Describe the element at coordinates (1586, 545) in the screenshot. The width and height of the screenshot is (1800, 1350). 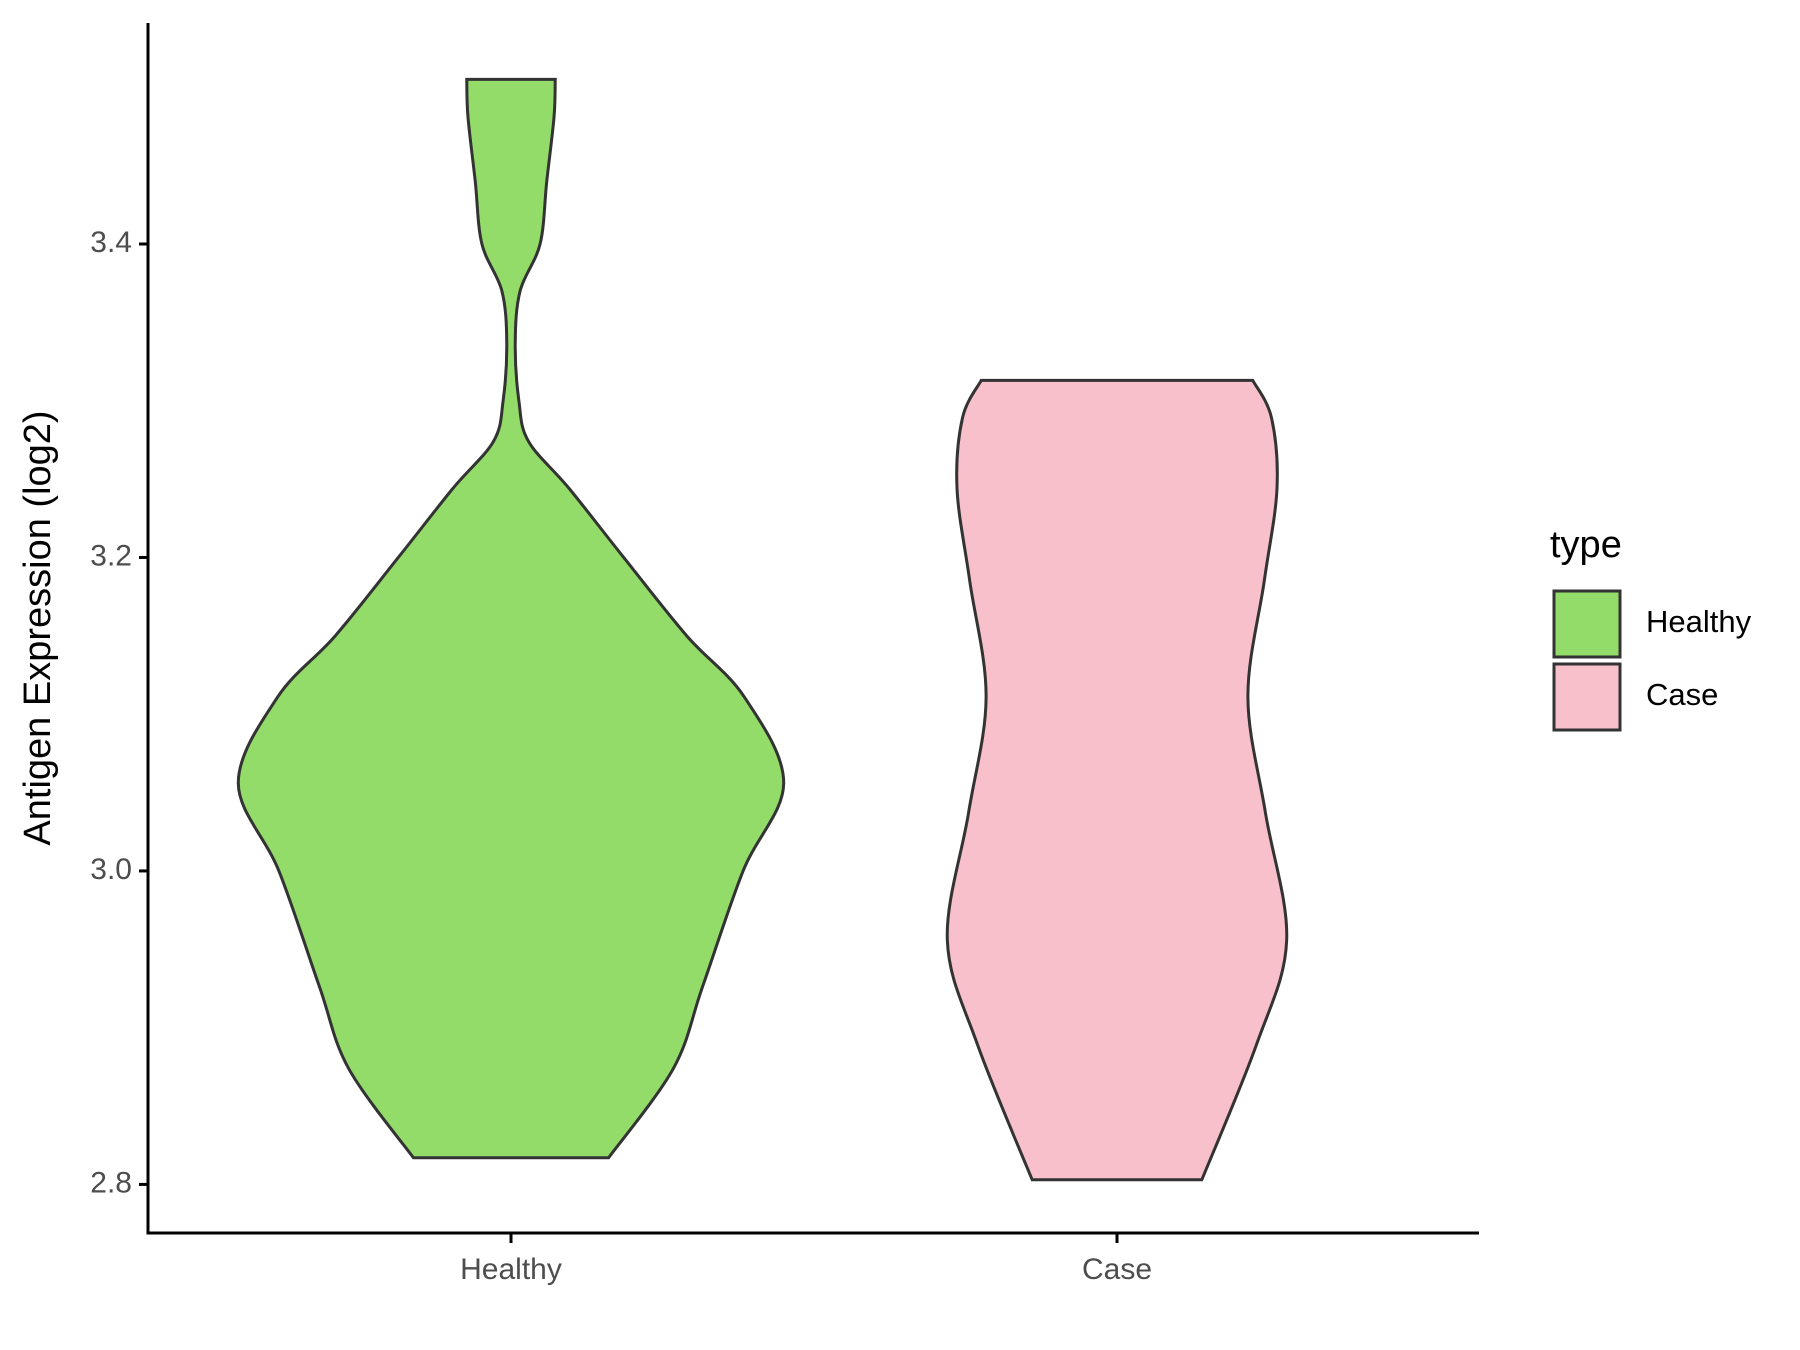
I see `legend-title: type` at that location.